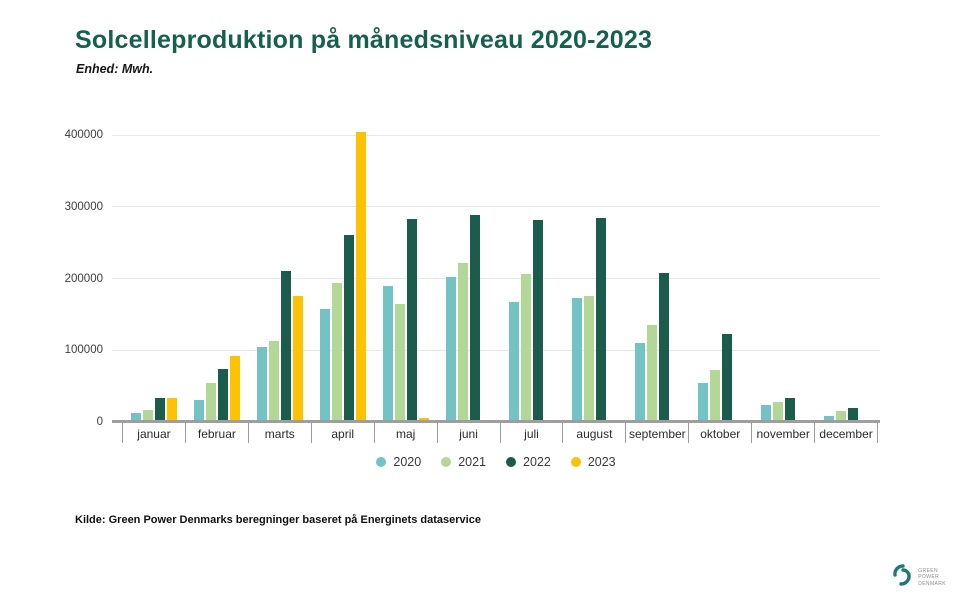  Describe the element at coordinates (575, 462) in the screenshot. I see `legend-dot-2023` at that location.